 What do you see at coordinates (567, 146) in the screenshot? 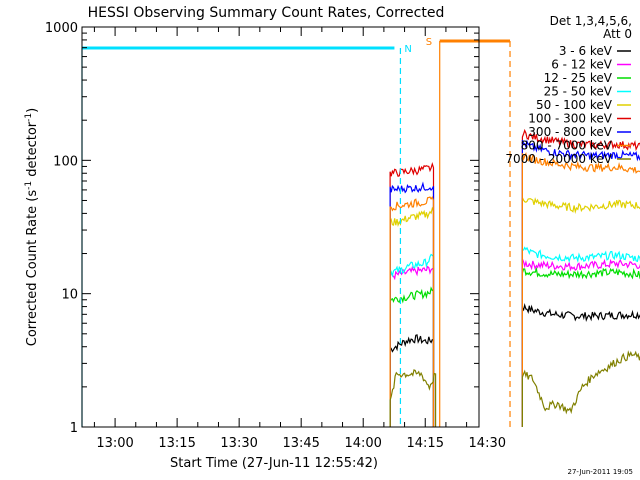
I see `legend-label: 800 - 7000 keV` at bounding box center [567, 146].